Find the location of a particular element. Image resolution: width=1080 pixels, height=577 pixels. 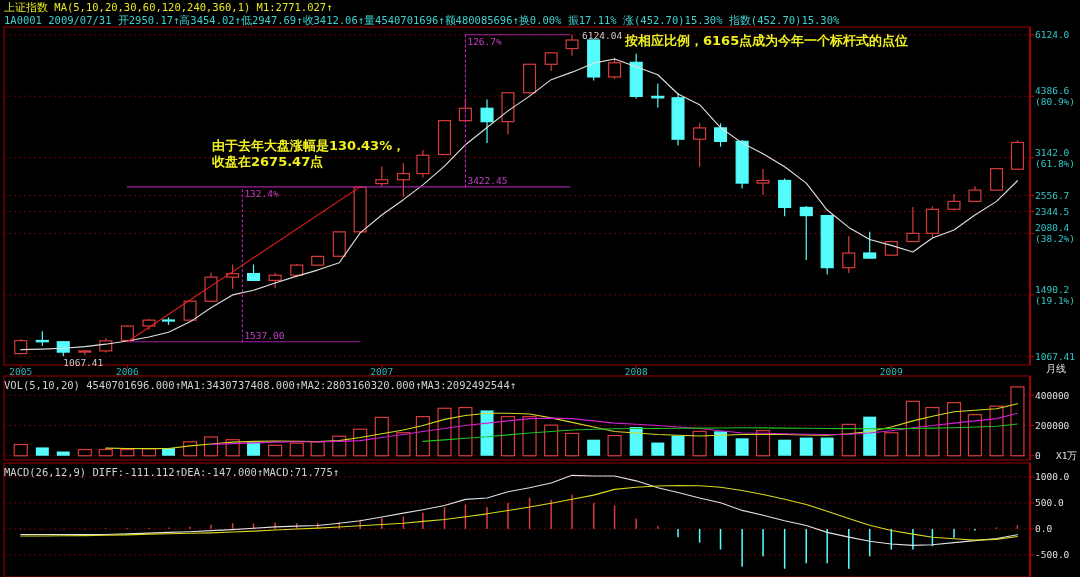

y-tick-label: 200000 is located at coordinates (1052, 425).